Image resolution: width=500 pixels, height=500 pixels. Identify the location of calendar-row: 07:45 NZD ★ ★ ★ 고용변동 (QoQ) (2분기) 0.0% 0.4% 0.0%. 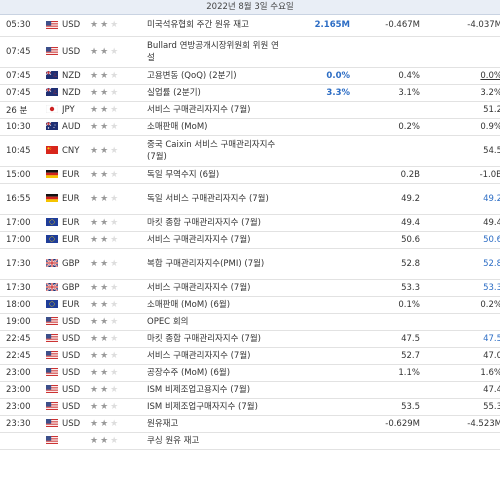
(250, 76).